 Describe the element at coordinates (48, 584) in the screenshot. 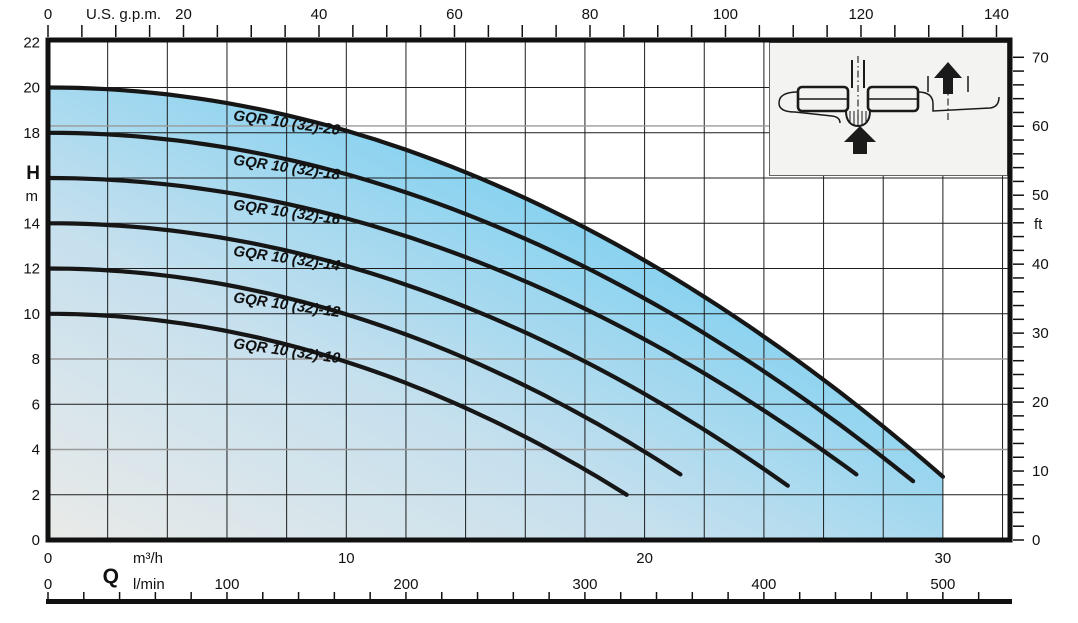

I see `lmin-axis-tick-label: 0` at that location.